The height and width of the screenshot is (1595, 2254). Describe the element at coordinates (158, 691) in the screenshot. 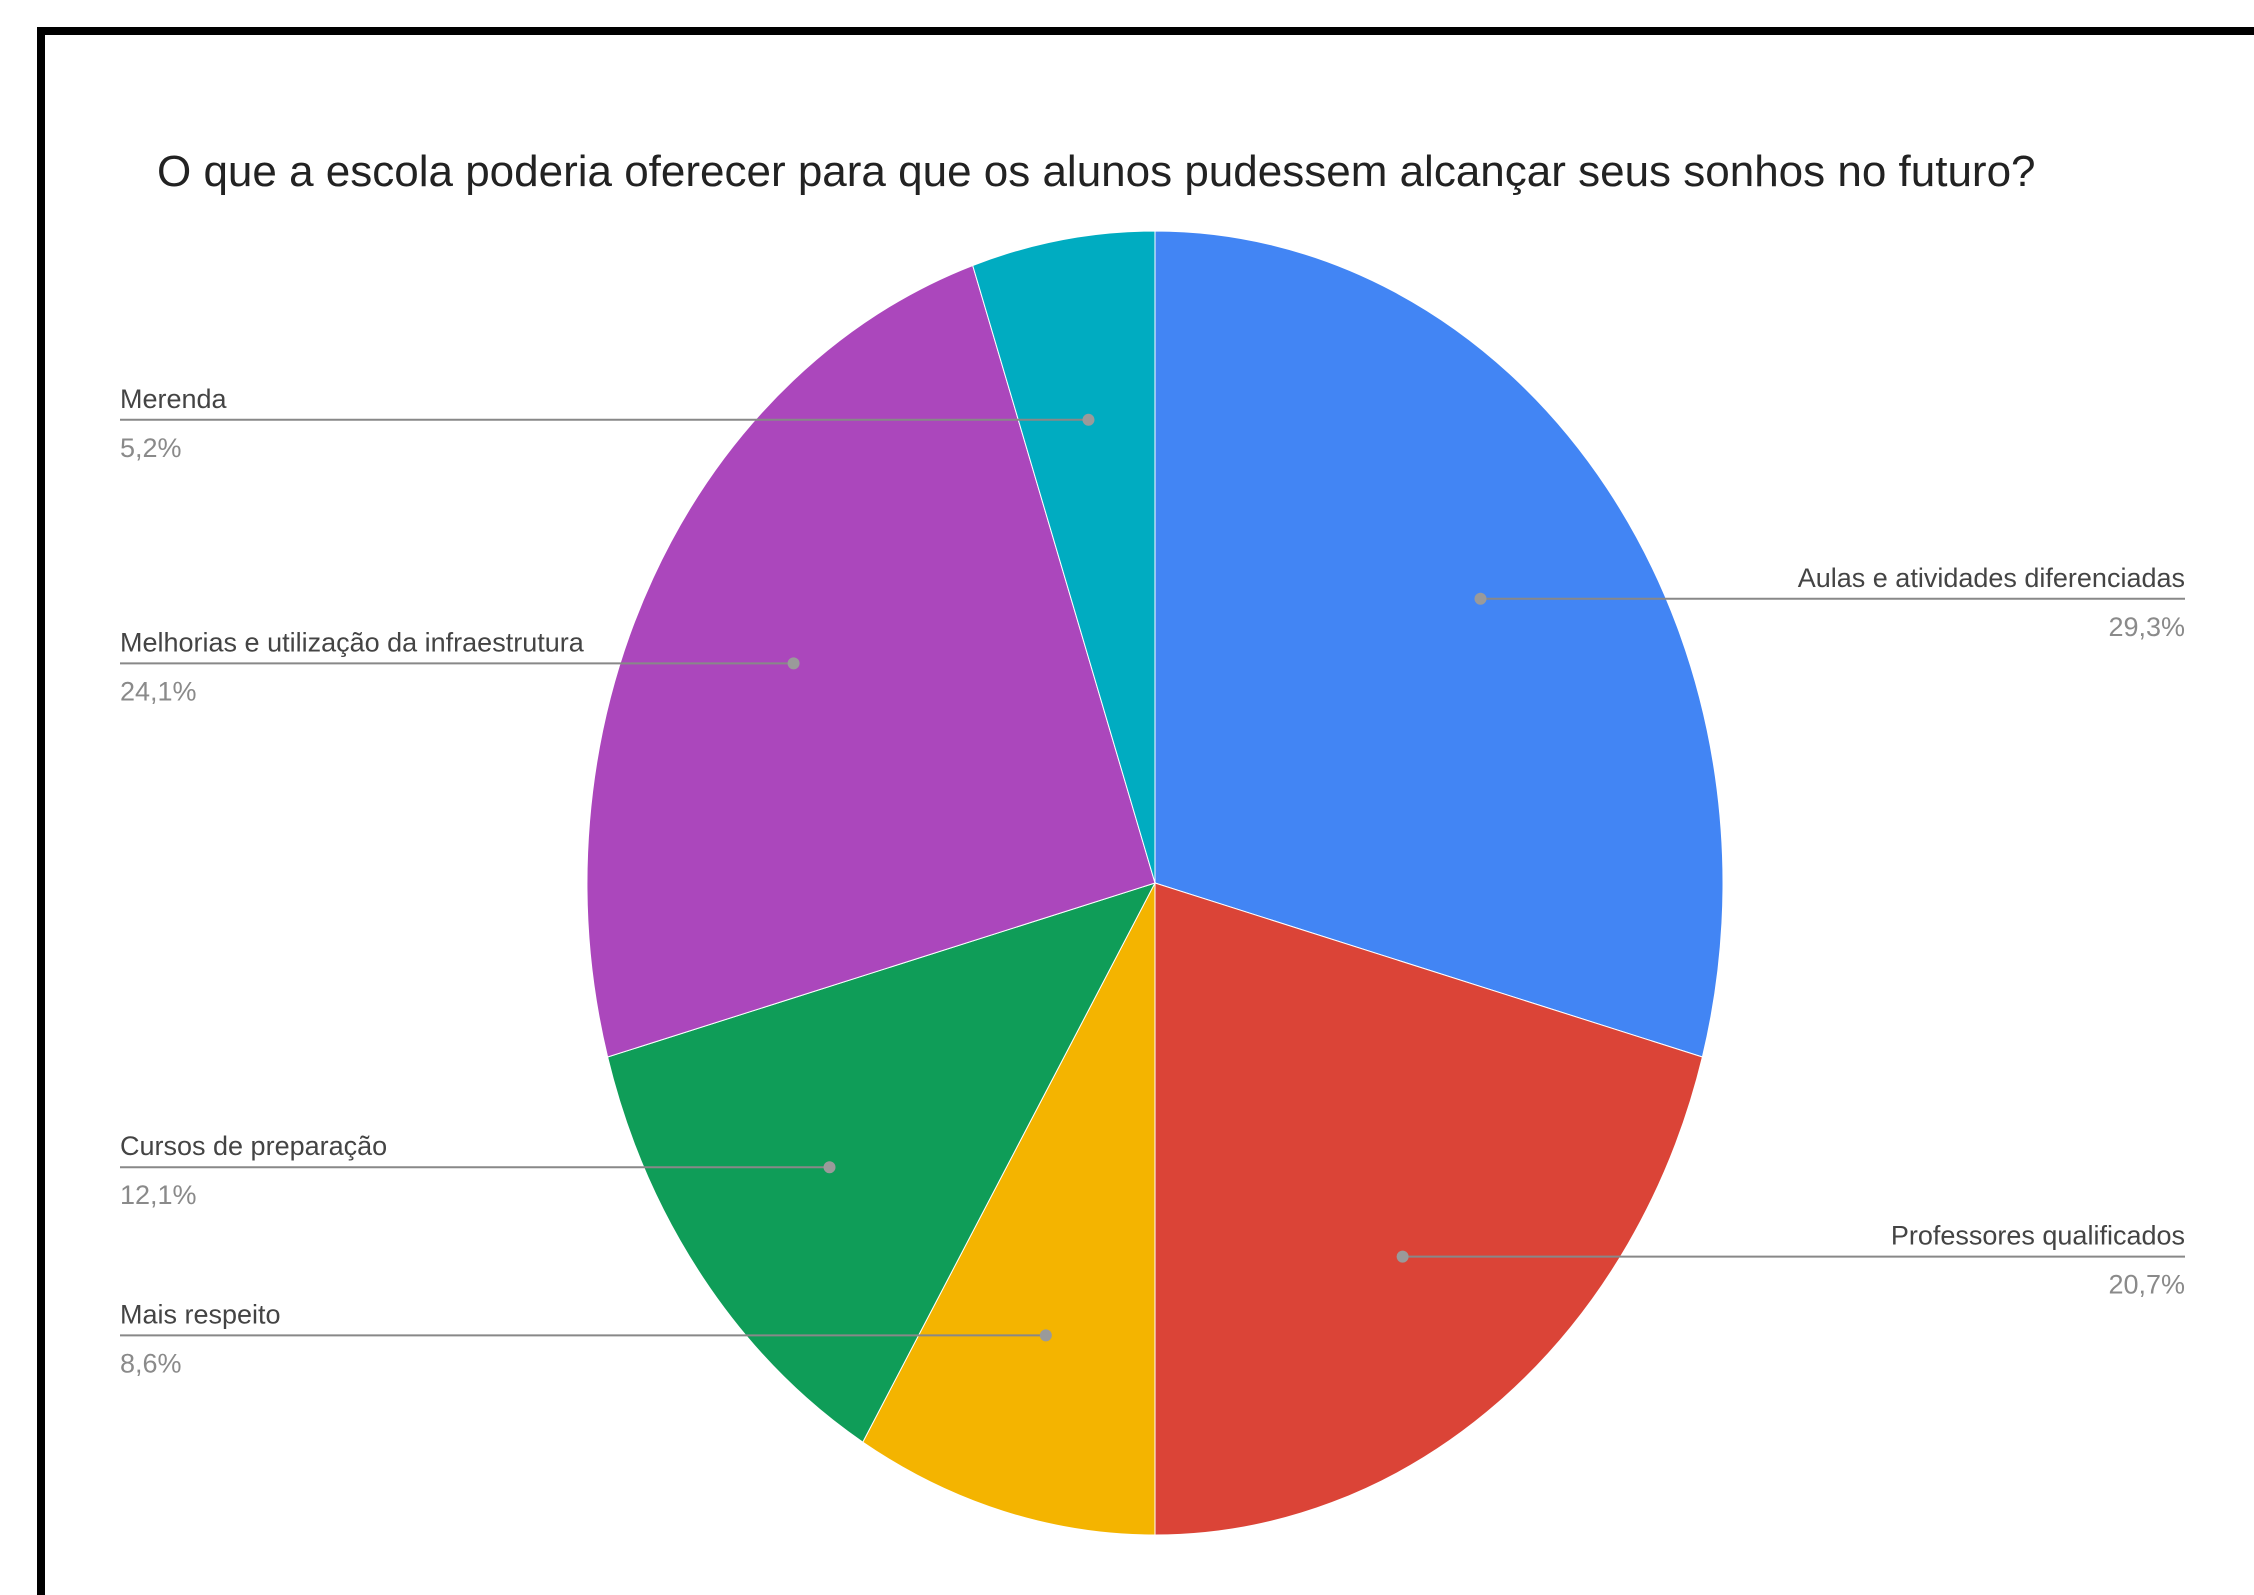

I see `slice-value-melhorias-e-utilizacao-da-infraestrutura: 24,1%` at that location.